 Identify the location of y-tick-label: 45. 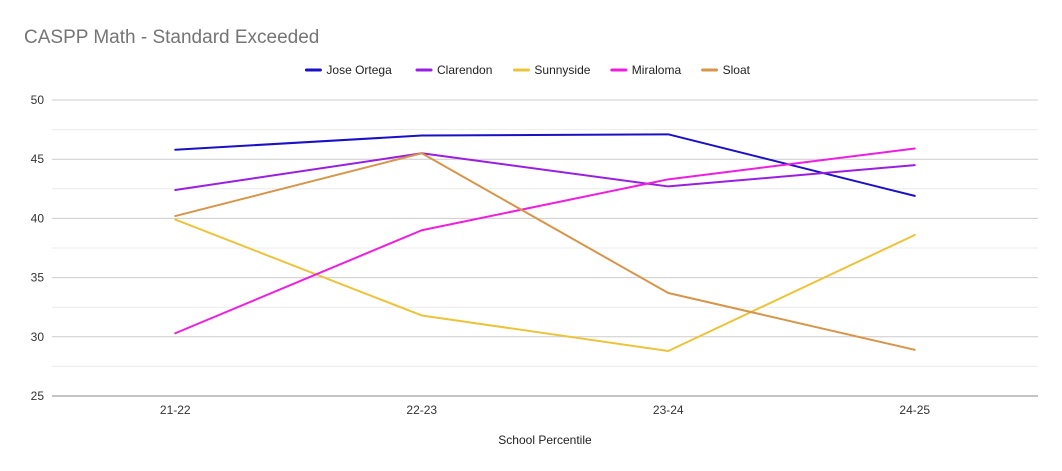
(38, 159).